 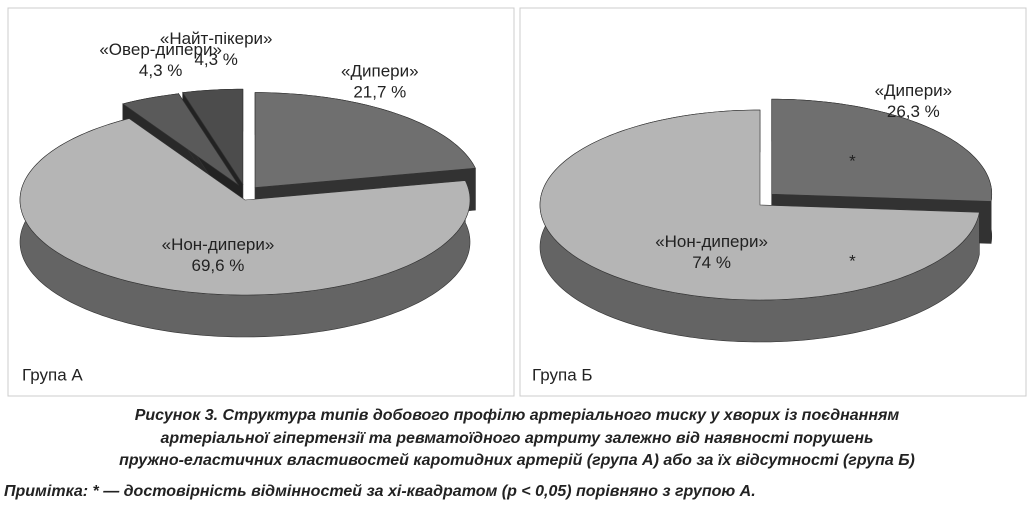 What do you see at coordinates (562, 374) in the screenshot?
I see `group-label: Група Б` at bounding box center [562, 374].